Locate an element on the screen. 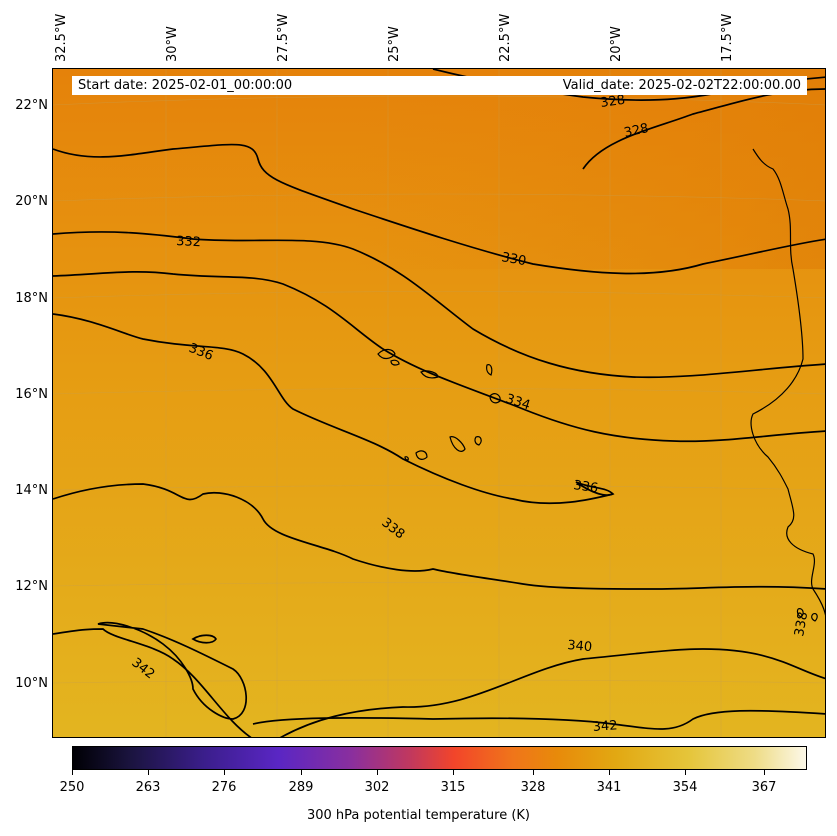  cape-verde-santiago is located at coordinates (457, 444).